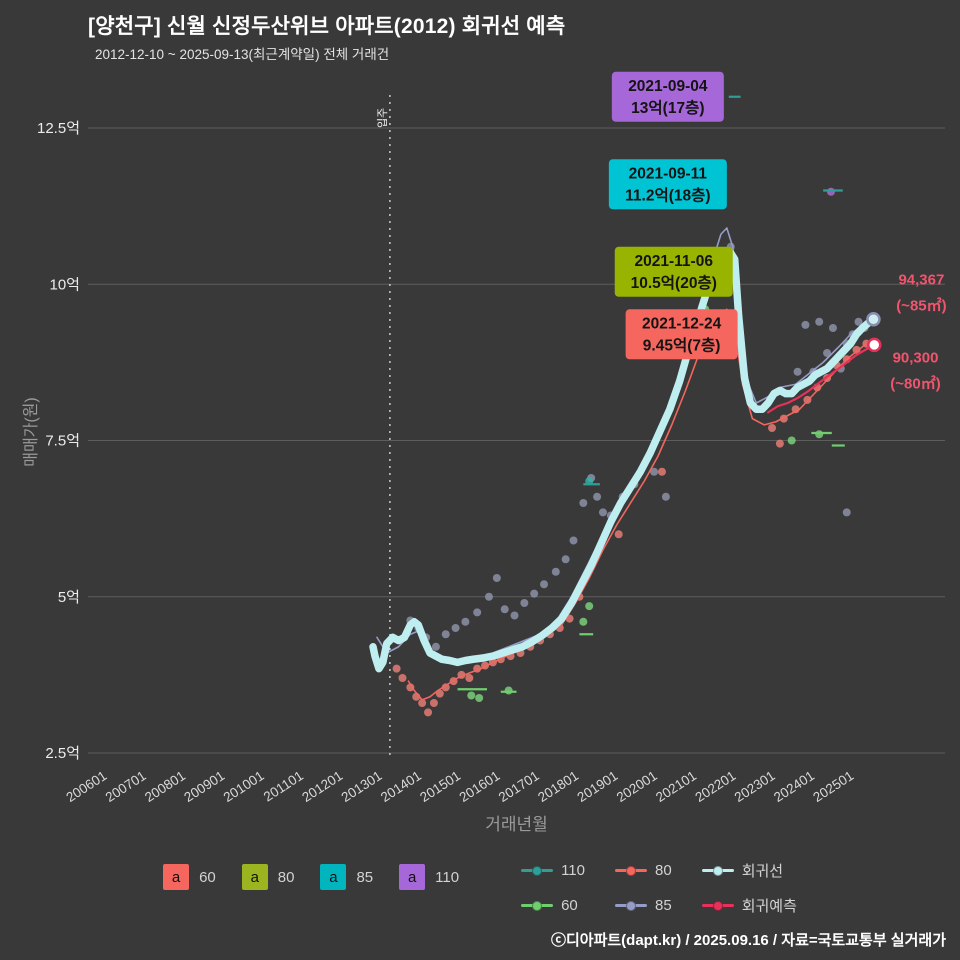 This screenshot has height=960, width=960. Describe the element at coordinates (322, 786) in the screenshot. I see `x-tick-label: 201201` at that location.